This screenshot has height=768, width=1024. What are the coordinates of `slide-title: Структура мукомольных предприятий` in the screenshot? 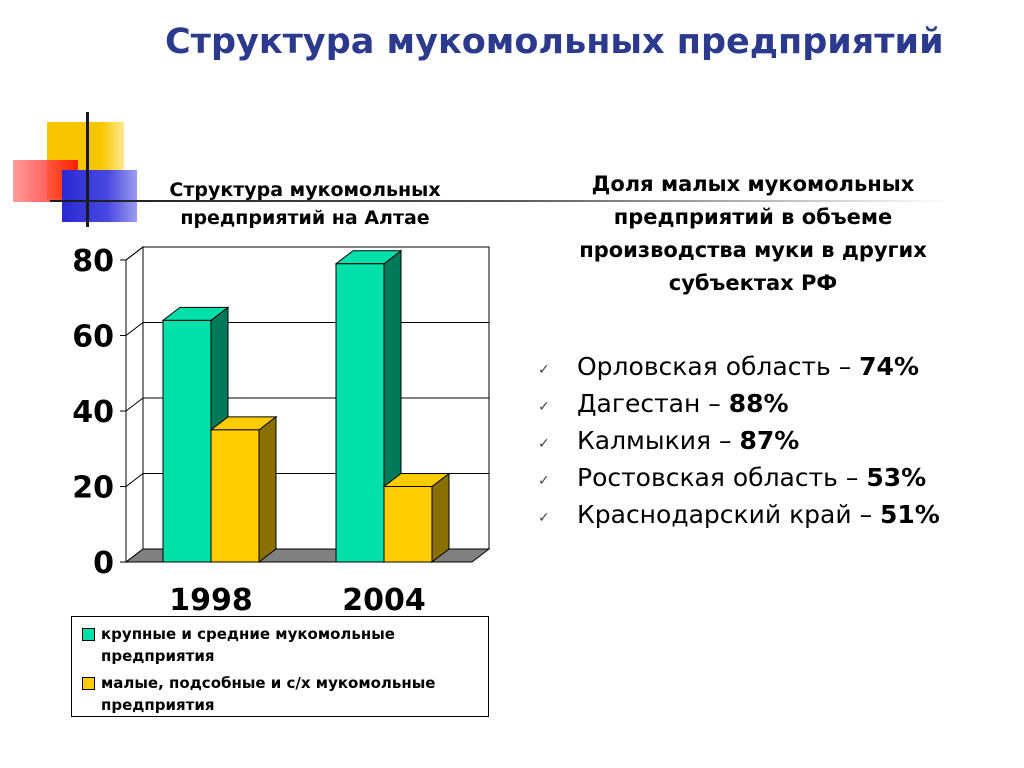 It's located at (554, 42).